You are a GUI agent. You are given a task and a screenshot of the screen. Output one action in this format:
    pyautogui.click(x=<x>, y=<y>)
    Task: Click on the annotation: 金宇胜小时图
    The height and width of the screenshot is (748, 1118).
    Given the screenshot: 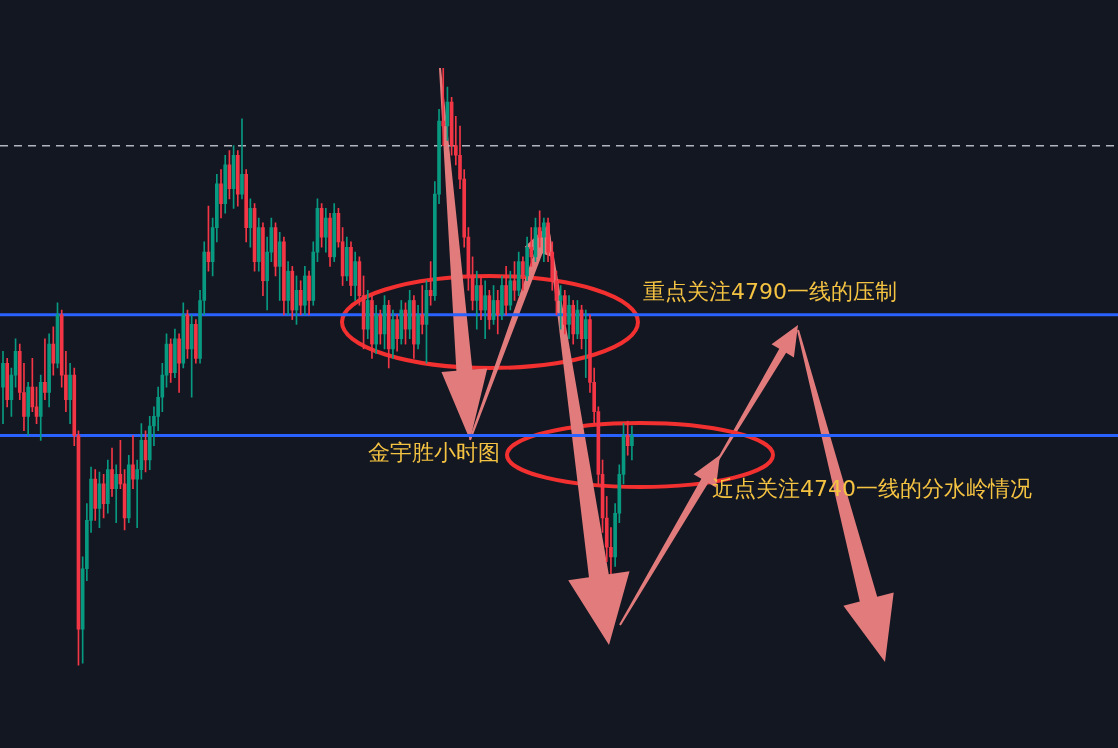 What is the action you would take?
    pyautogui.click(x=434, y=452)
    